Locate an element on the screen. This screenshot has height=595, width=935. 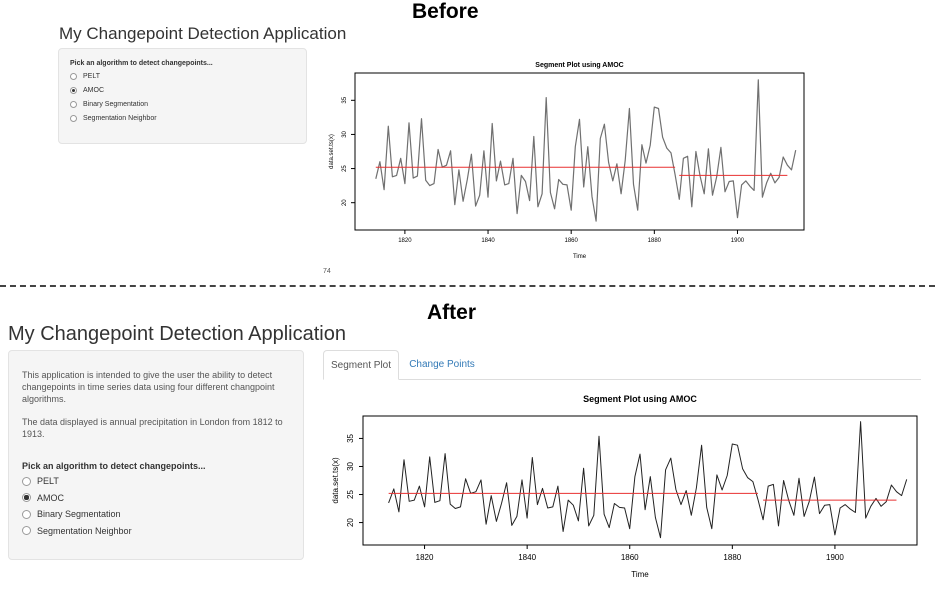
after-option-binary-segmentation: Binary Segmentation is located at coordinates (71, 514).